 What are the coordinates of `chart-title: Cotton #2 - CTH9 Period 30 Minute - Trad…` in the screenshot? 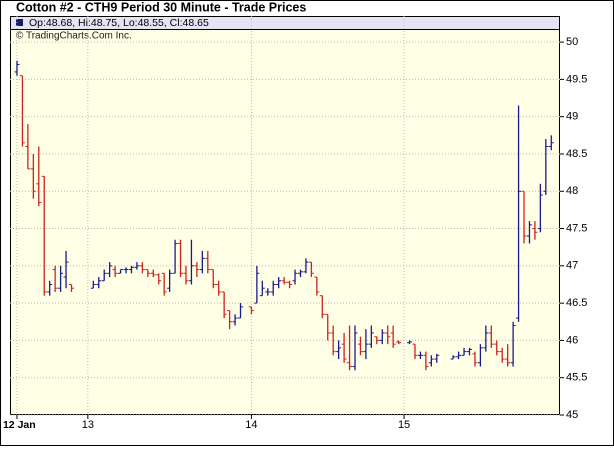 It's located at (161, 7).